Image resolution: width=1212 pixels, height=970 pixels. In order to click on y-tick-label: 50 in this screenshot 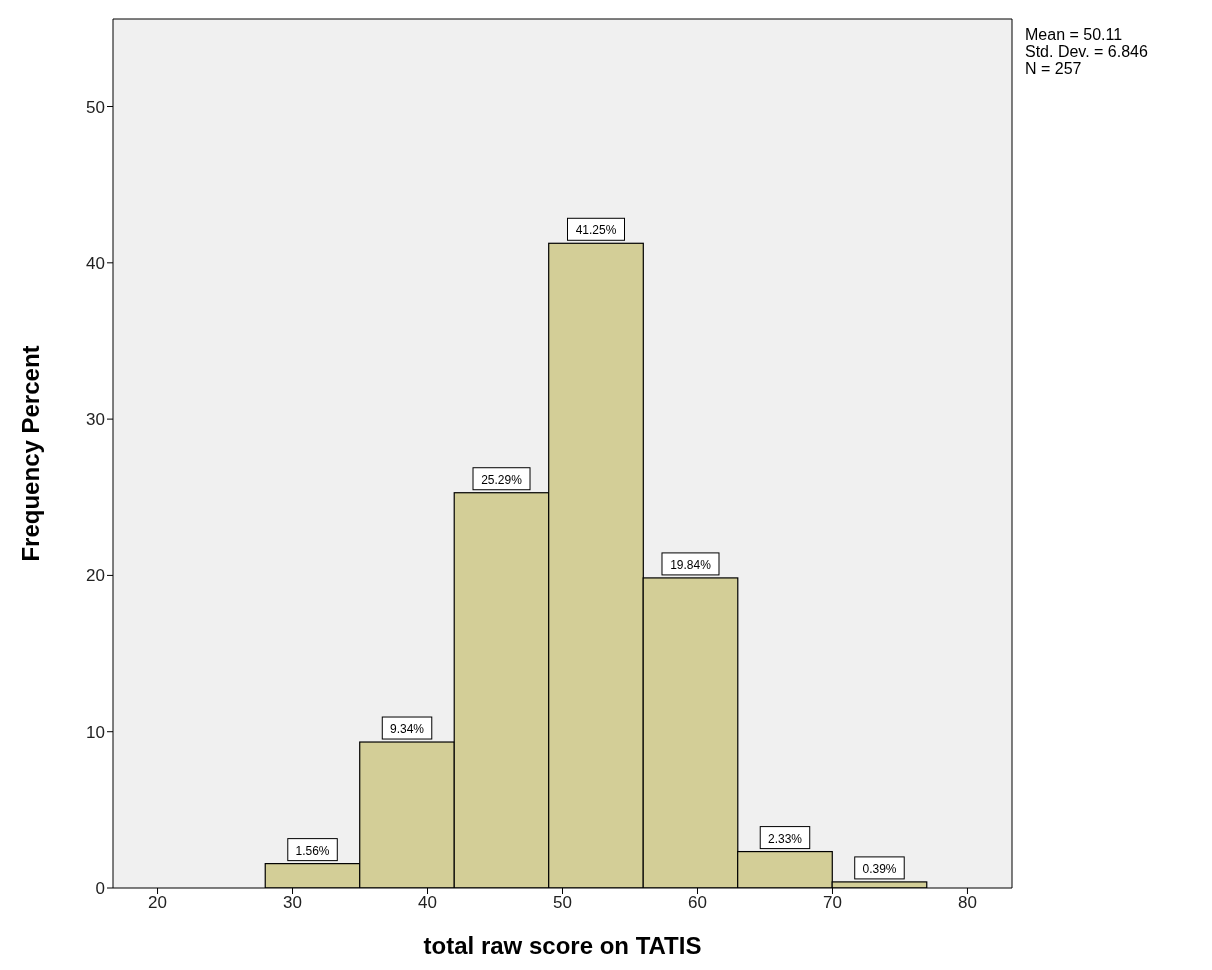, I will do `click(95, 107)`.